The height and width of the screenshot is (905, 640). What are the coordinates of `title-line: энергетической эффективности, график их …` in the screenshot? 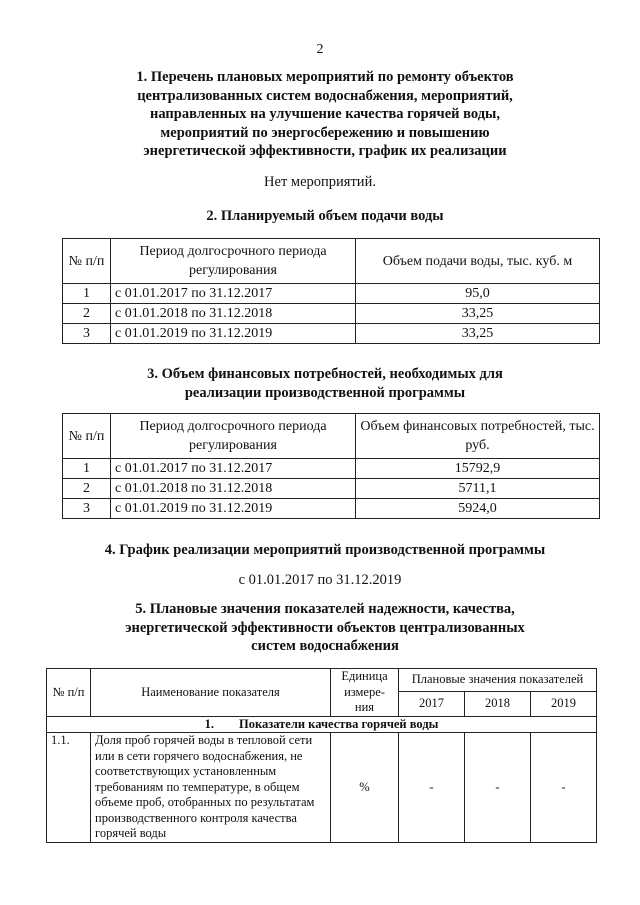 It's located at (325, 151).